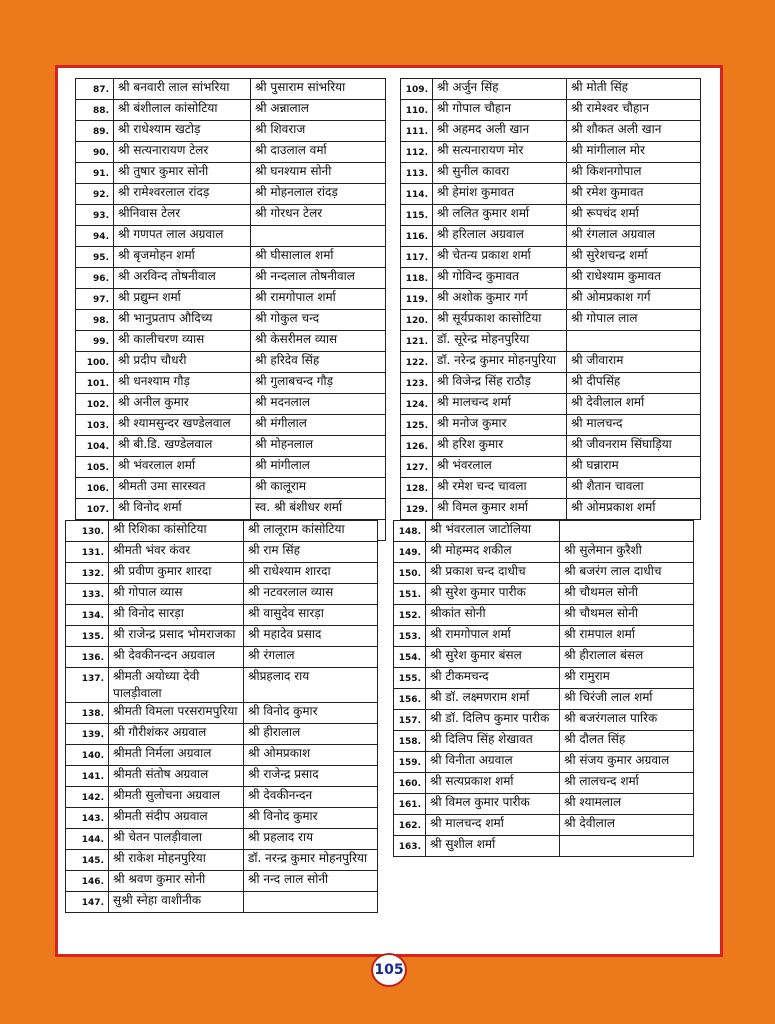  What do you see at coordinates (499, 362) in the screenshot?
I see `member-name: डॉ. नरेन्द्र कुमार मोहनपुरिया` at bounding box center [499, 362].